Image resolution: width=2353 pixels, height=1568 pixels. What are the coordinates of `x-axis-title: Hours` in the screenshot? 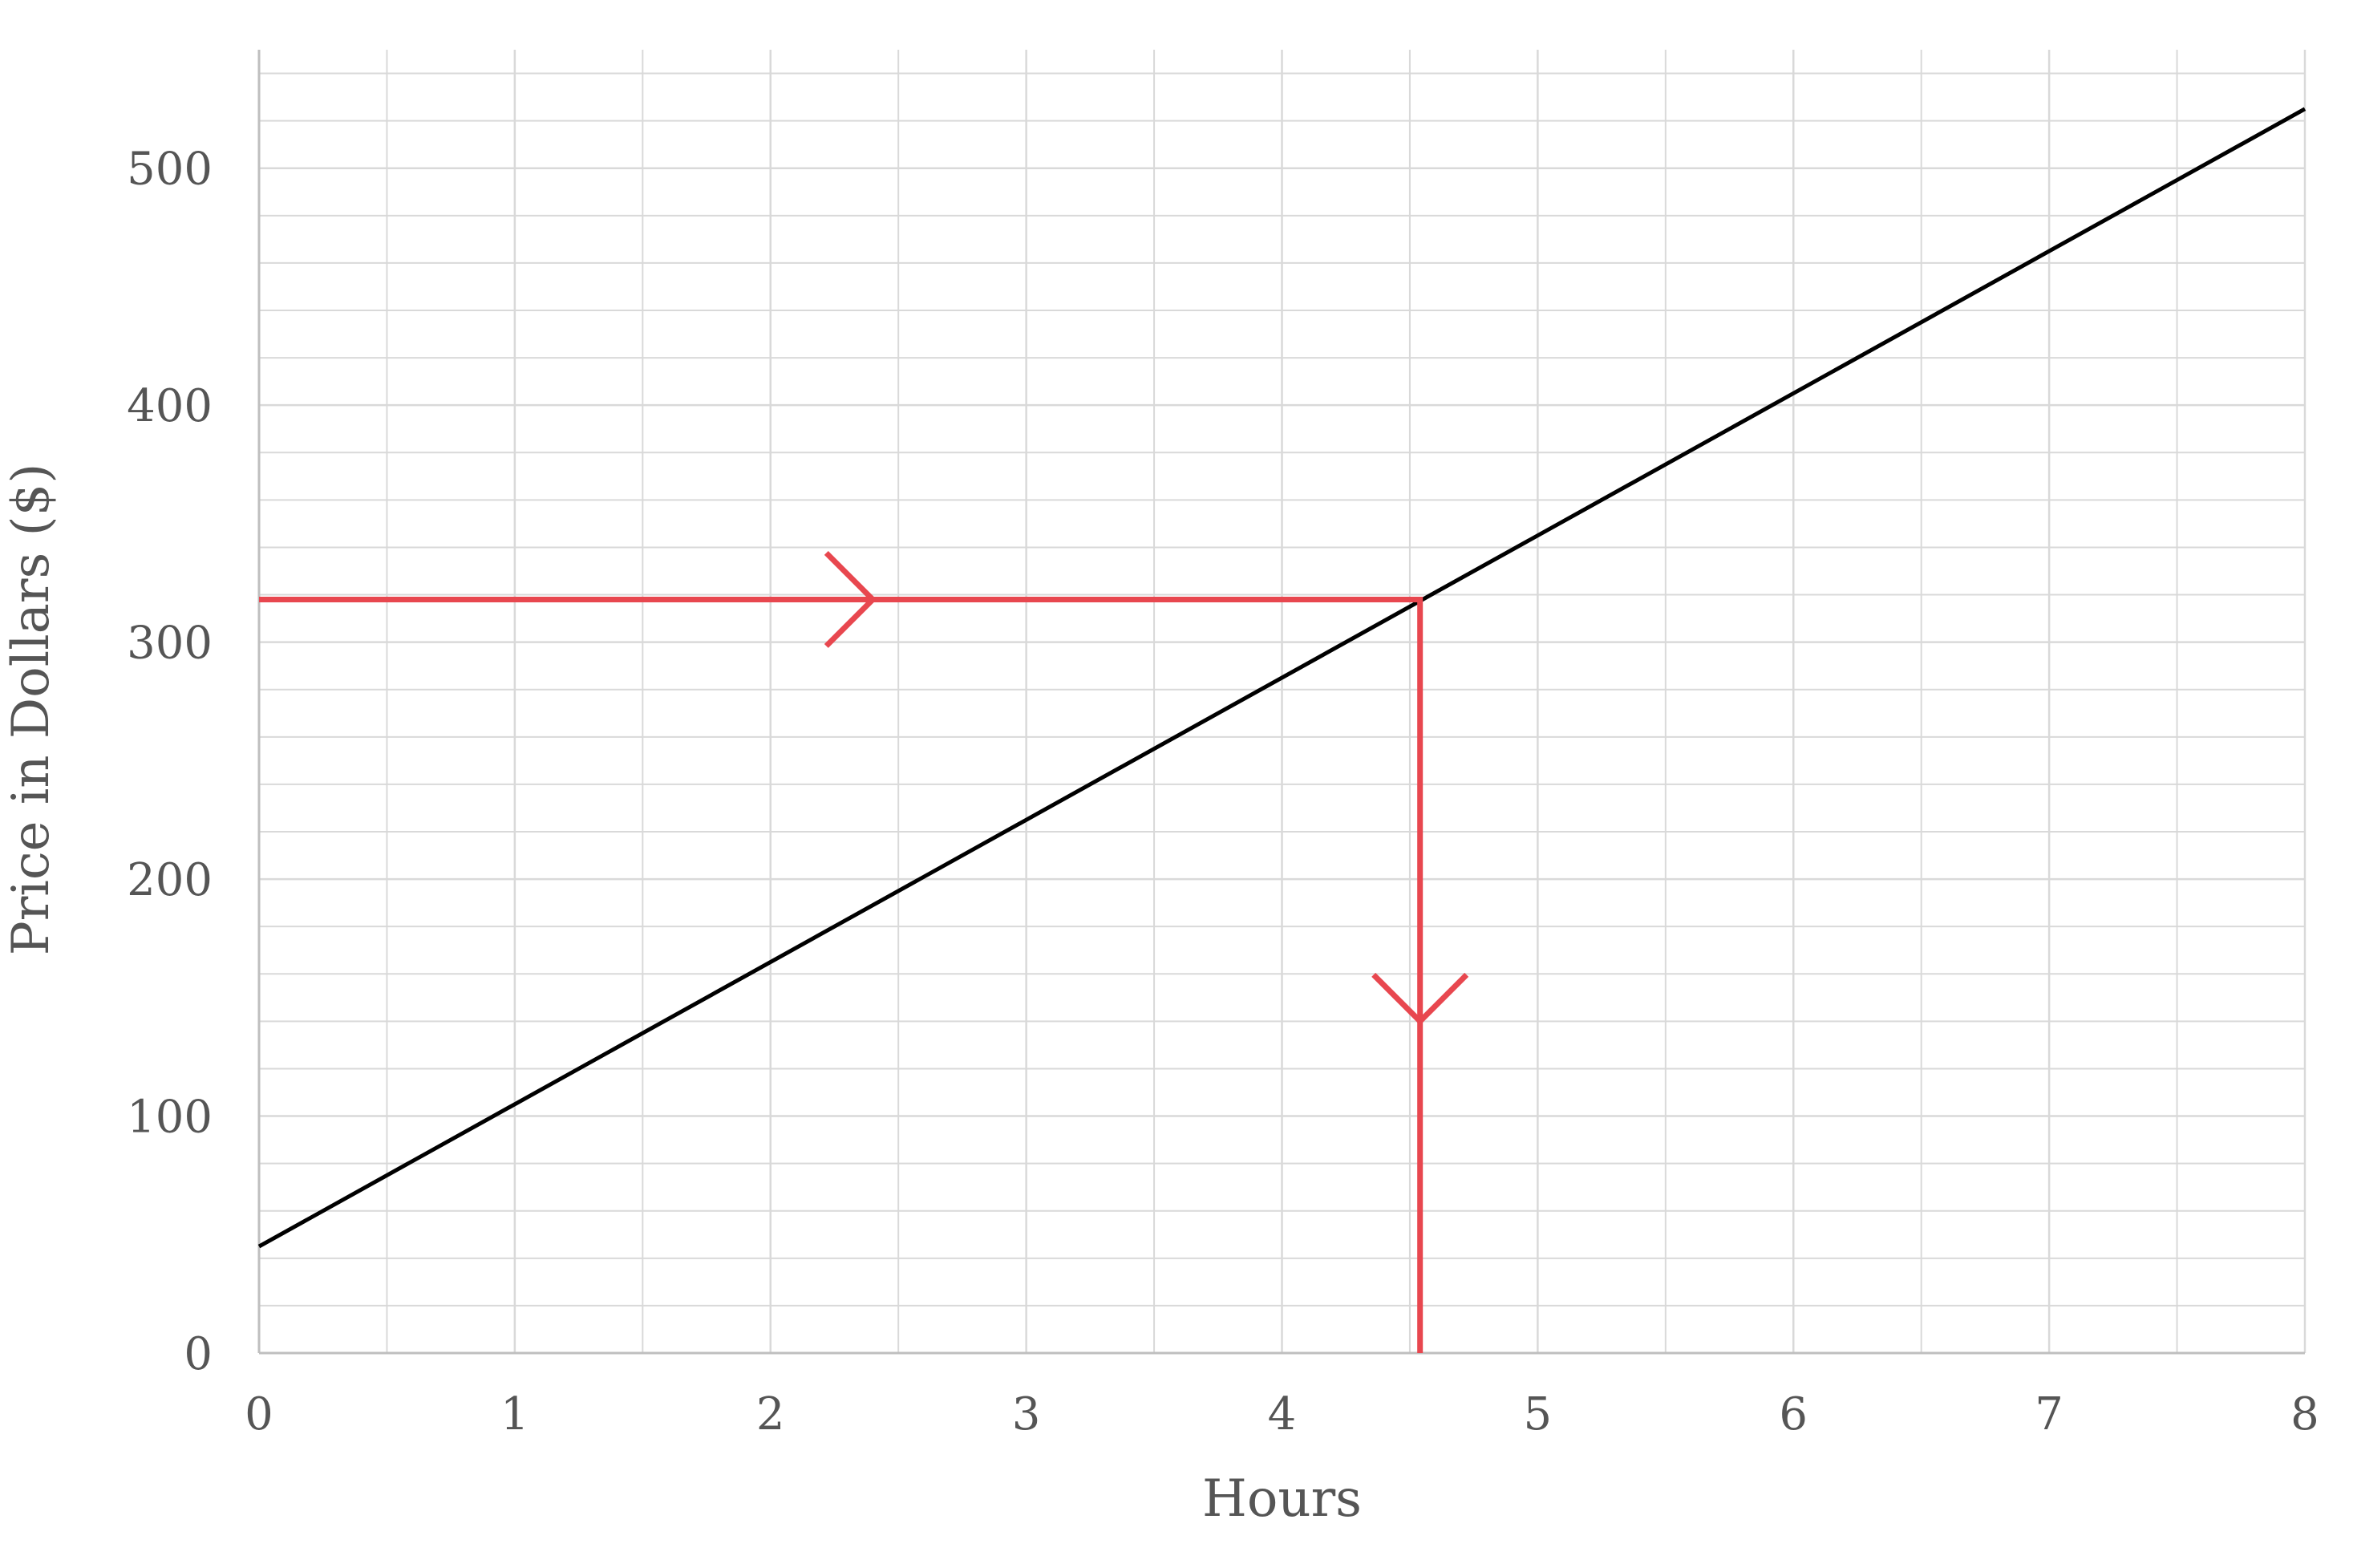 It's located at (1282, 1499).